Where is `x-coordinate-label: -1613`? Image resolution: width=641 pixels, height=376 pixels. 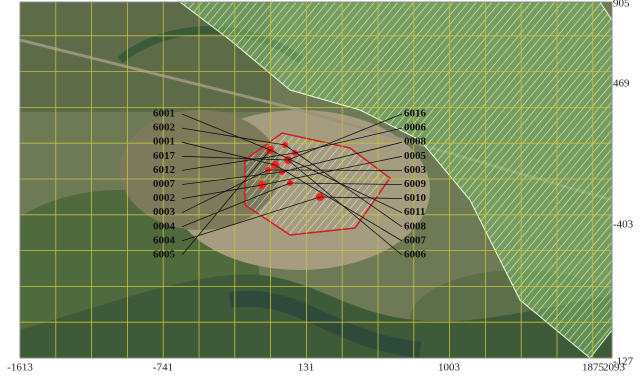
x-coordinate-label: -1613 is located at coordinates (20, 368).